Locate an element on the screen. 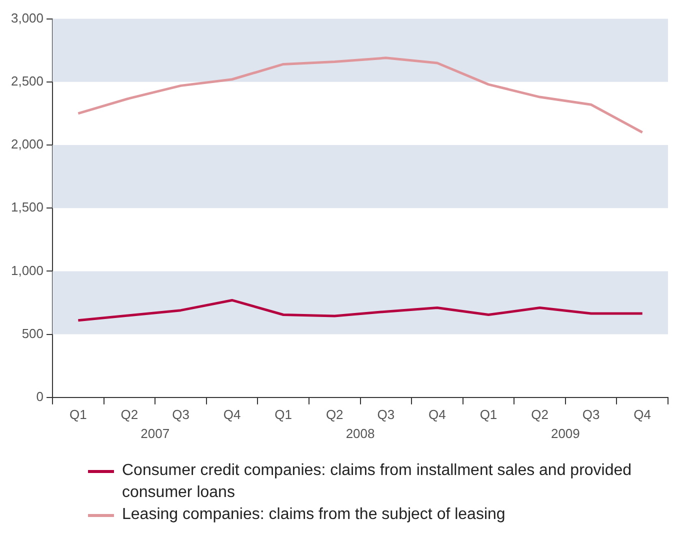 The image size is (680, 537). text: 2009 is located at coordinates (565, 434).